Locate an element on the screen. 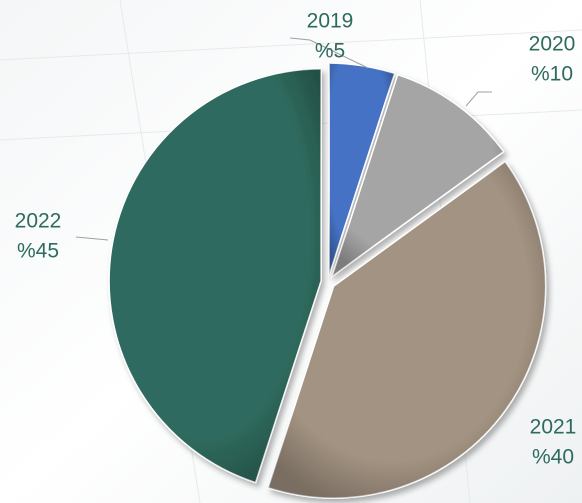 This screenshot has width=582, height=503. slice-value-label: %10 is located at coordinates (552, 74).